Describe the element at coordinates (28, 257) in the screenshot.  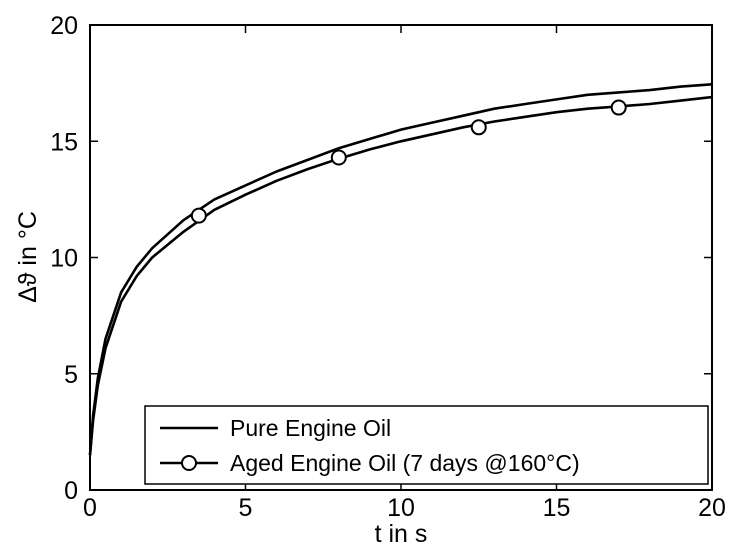
I see `y-axis-label: Δϑ in °C` at that location.